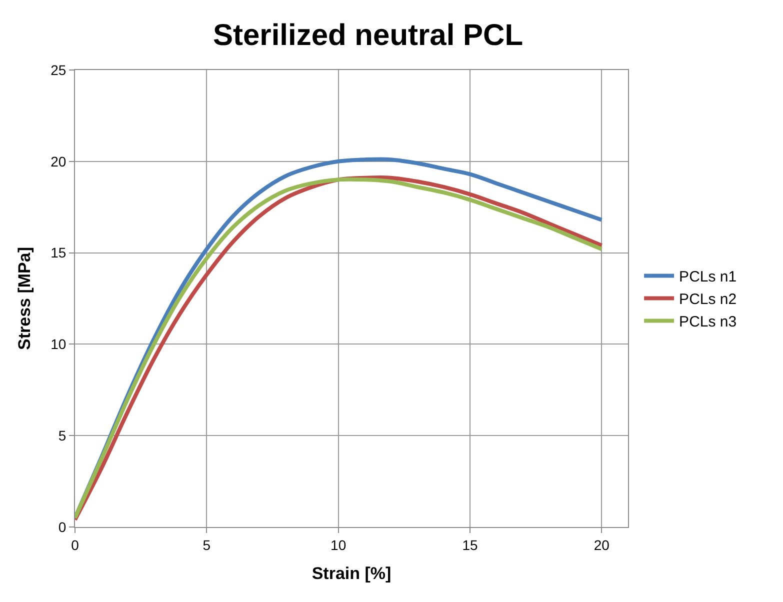 This screenshot has width=783, height=602. Describe the element at coordinates (368, 35) in the screenshot. I see `chart-title: Sterilized neutral PCL` at that location.